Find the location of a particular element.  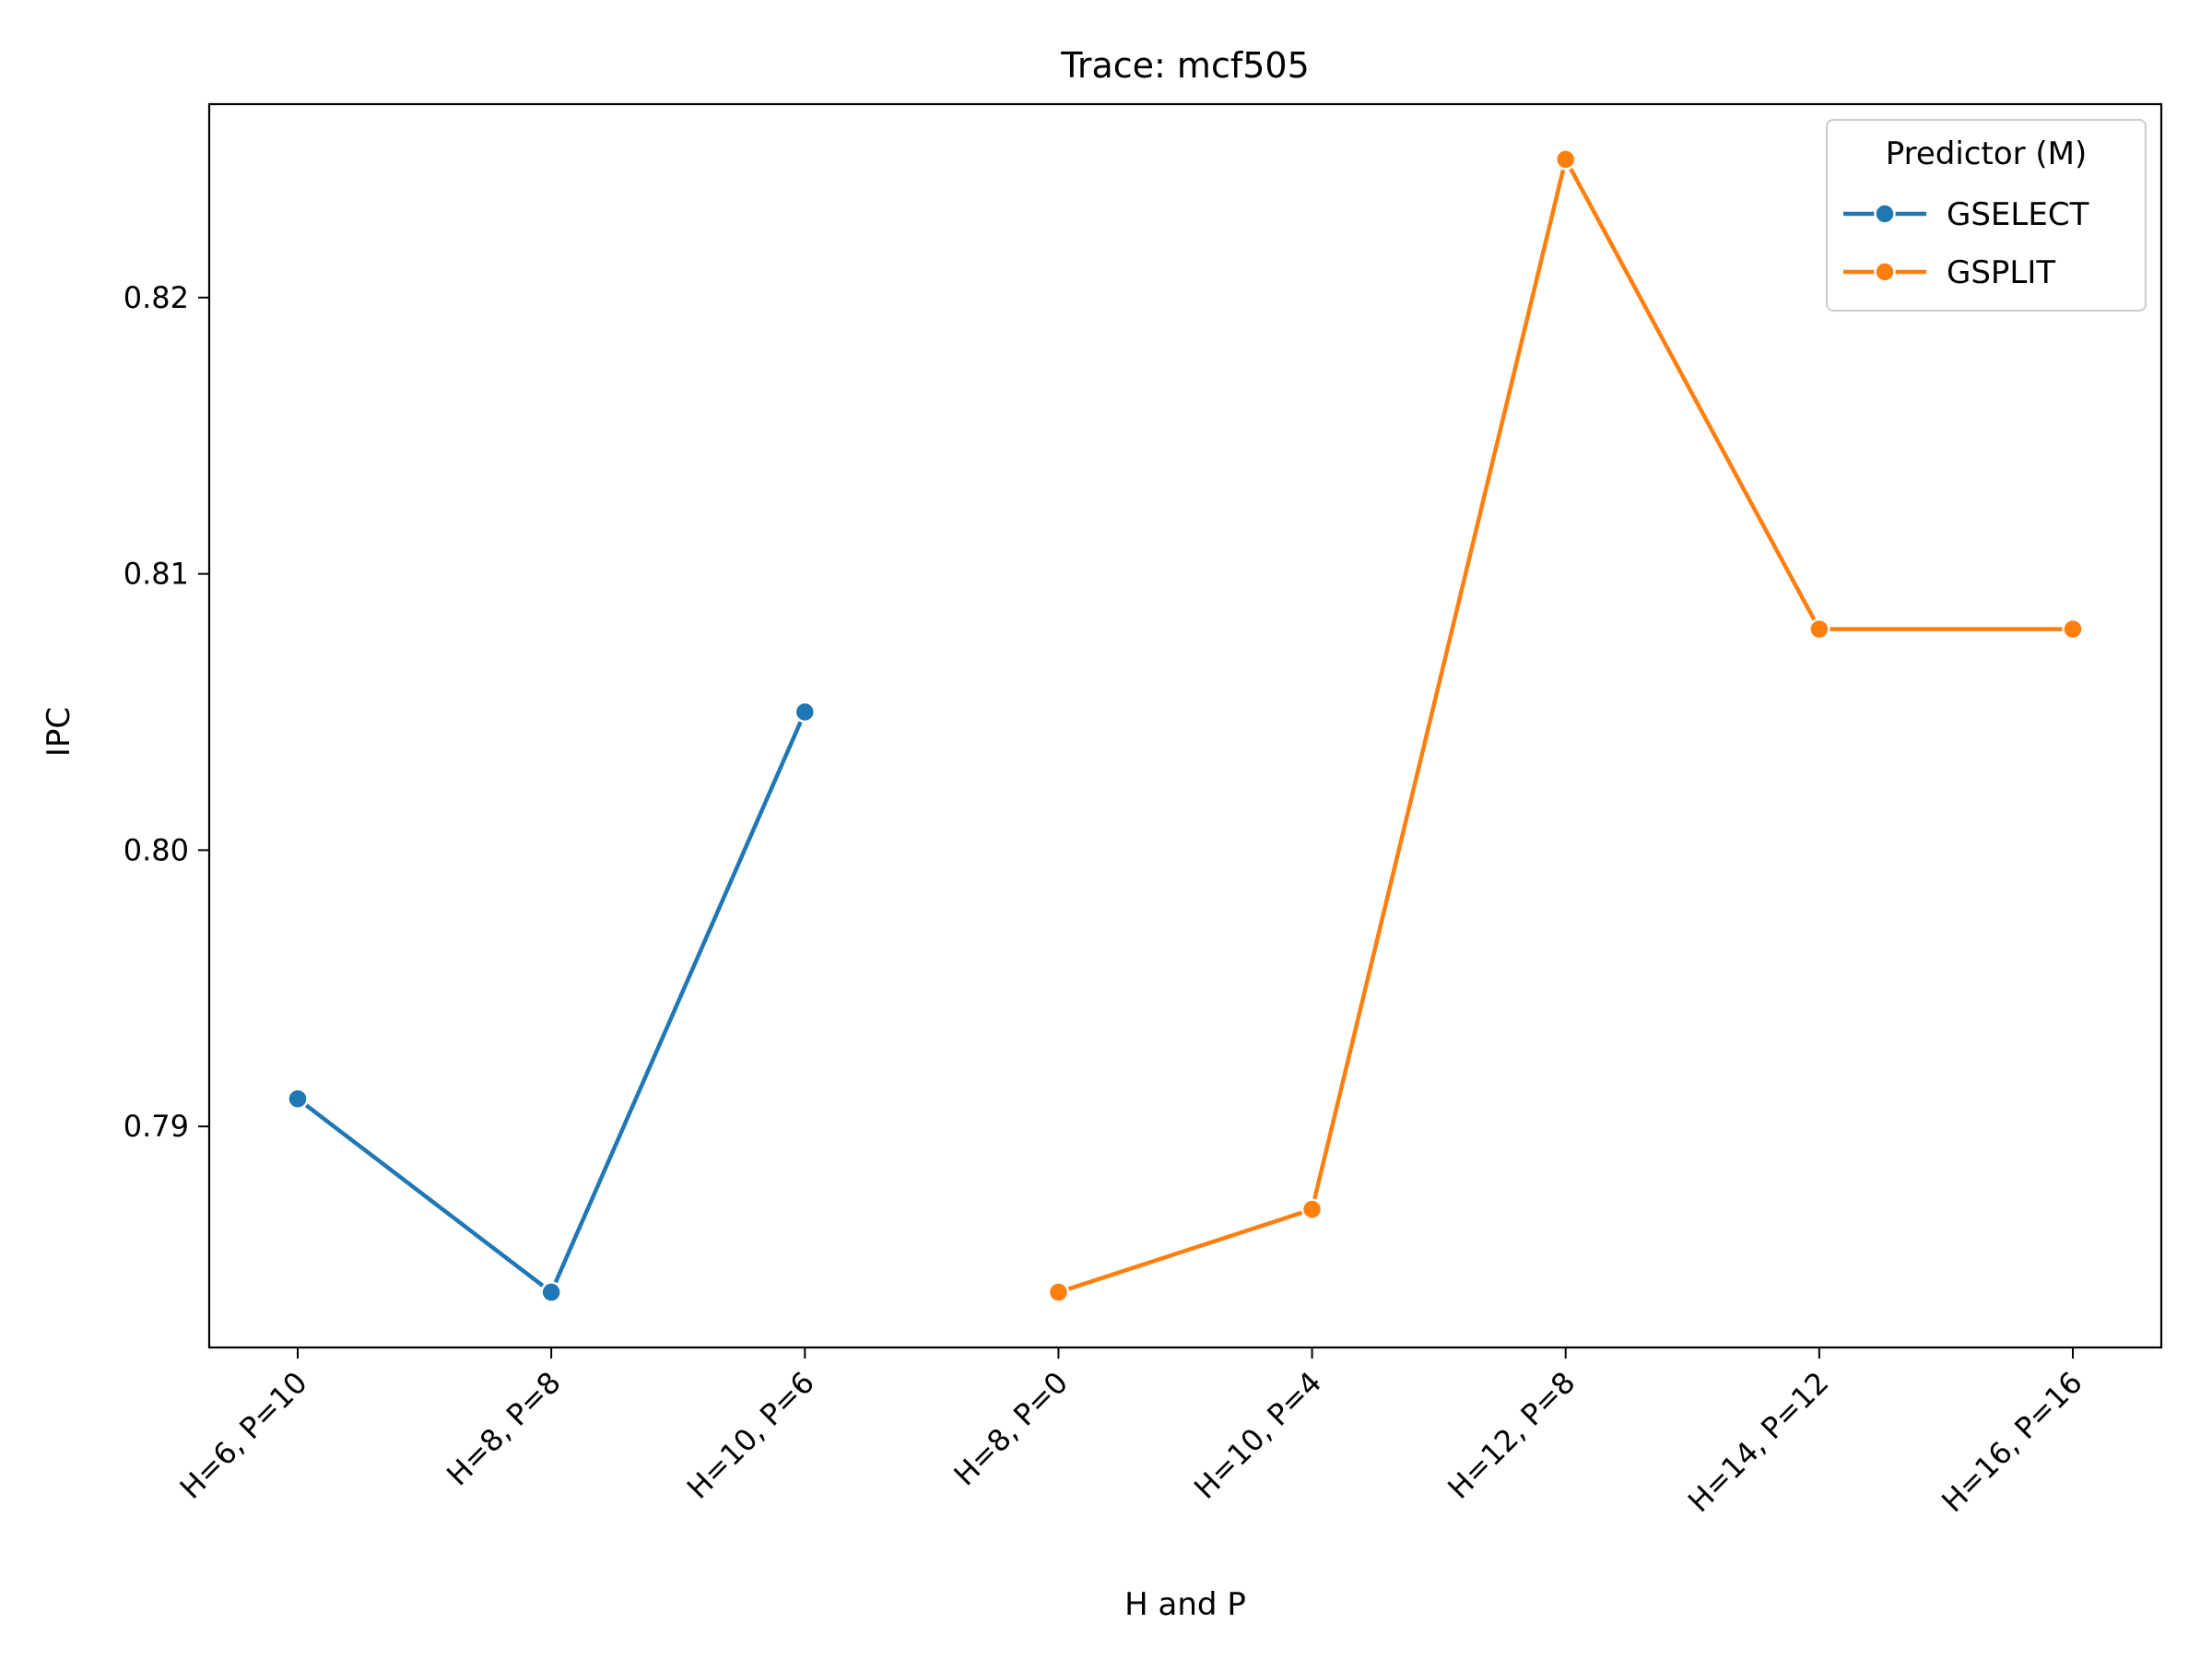

y-tick-label: 0.80 is located at coordinates (156, 849).